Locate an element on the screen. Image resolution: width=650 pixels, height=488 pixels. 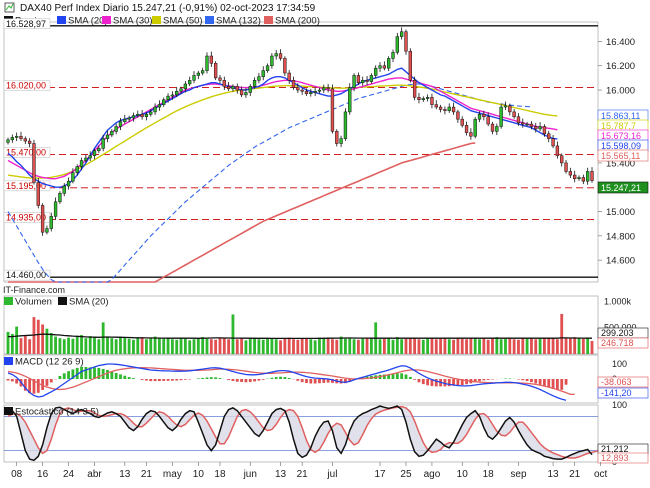
x-tick-label: 21 is located at coordinates (575, 474).